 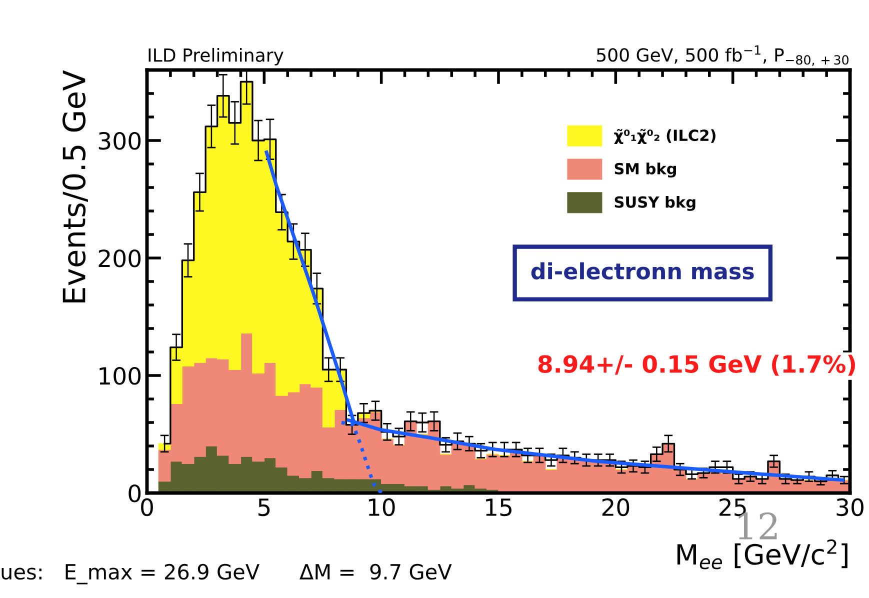 What do you see at coordinates (655, 203) in the screenshot?
I see `legend-label: SUSY bkg` at bounding box center [655, 203].